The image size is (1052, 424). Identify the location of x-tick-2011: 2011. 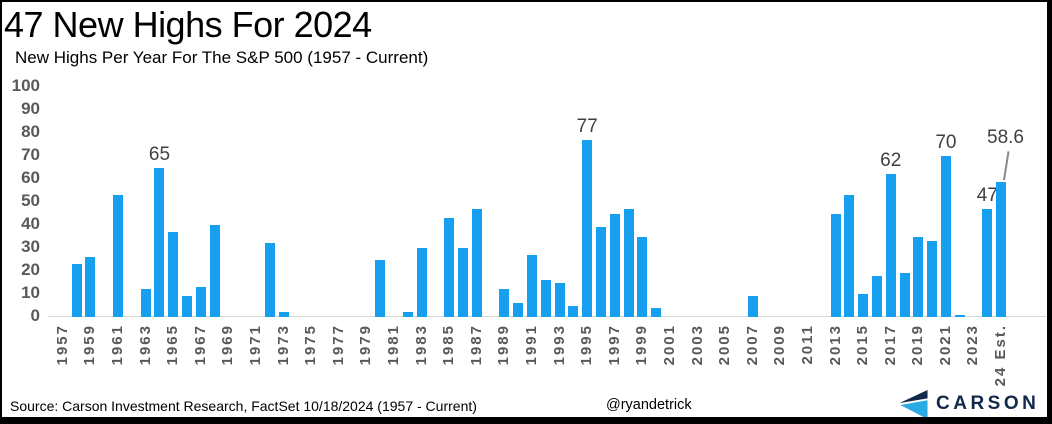
(807, 344).